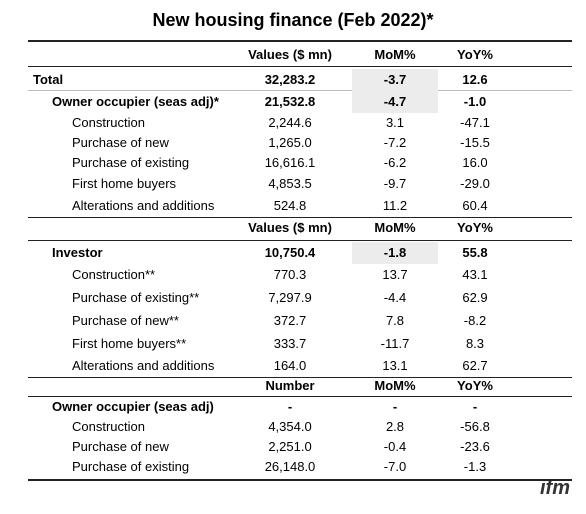 Image resolution: width=586 pixels, height=514 pixels. What do you see at coordinates (135, 101) in the screenshot?
I see `row-label: Owner occupier (seas adj)*` at bounding box center [135, 101].